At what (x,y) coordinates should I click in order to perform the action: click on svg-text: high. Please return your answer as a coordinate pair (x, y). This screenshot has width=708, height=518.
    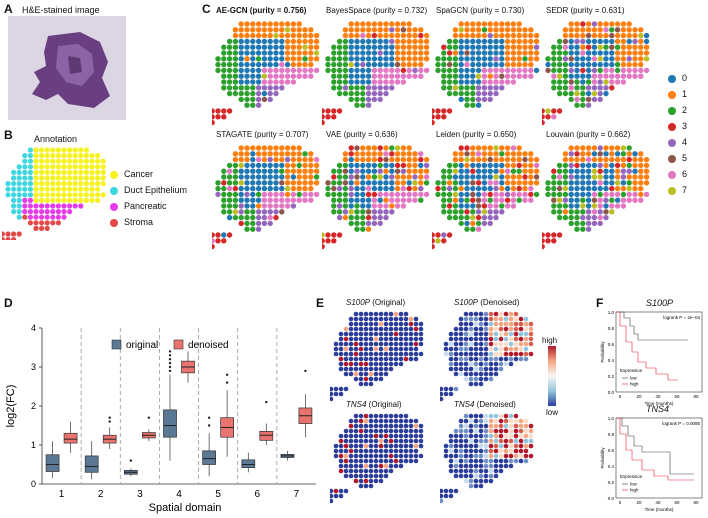
    Looking at the image, I should click on (634, 384).